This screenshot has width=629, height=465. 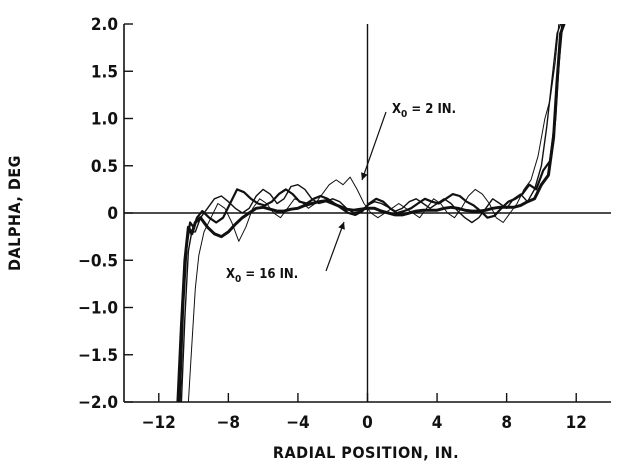 I want to click on y-tick-label: 2.0, so click(x=104, y=25).